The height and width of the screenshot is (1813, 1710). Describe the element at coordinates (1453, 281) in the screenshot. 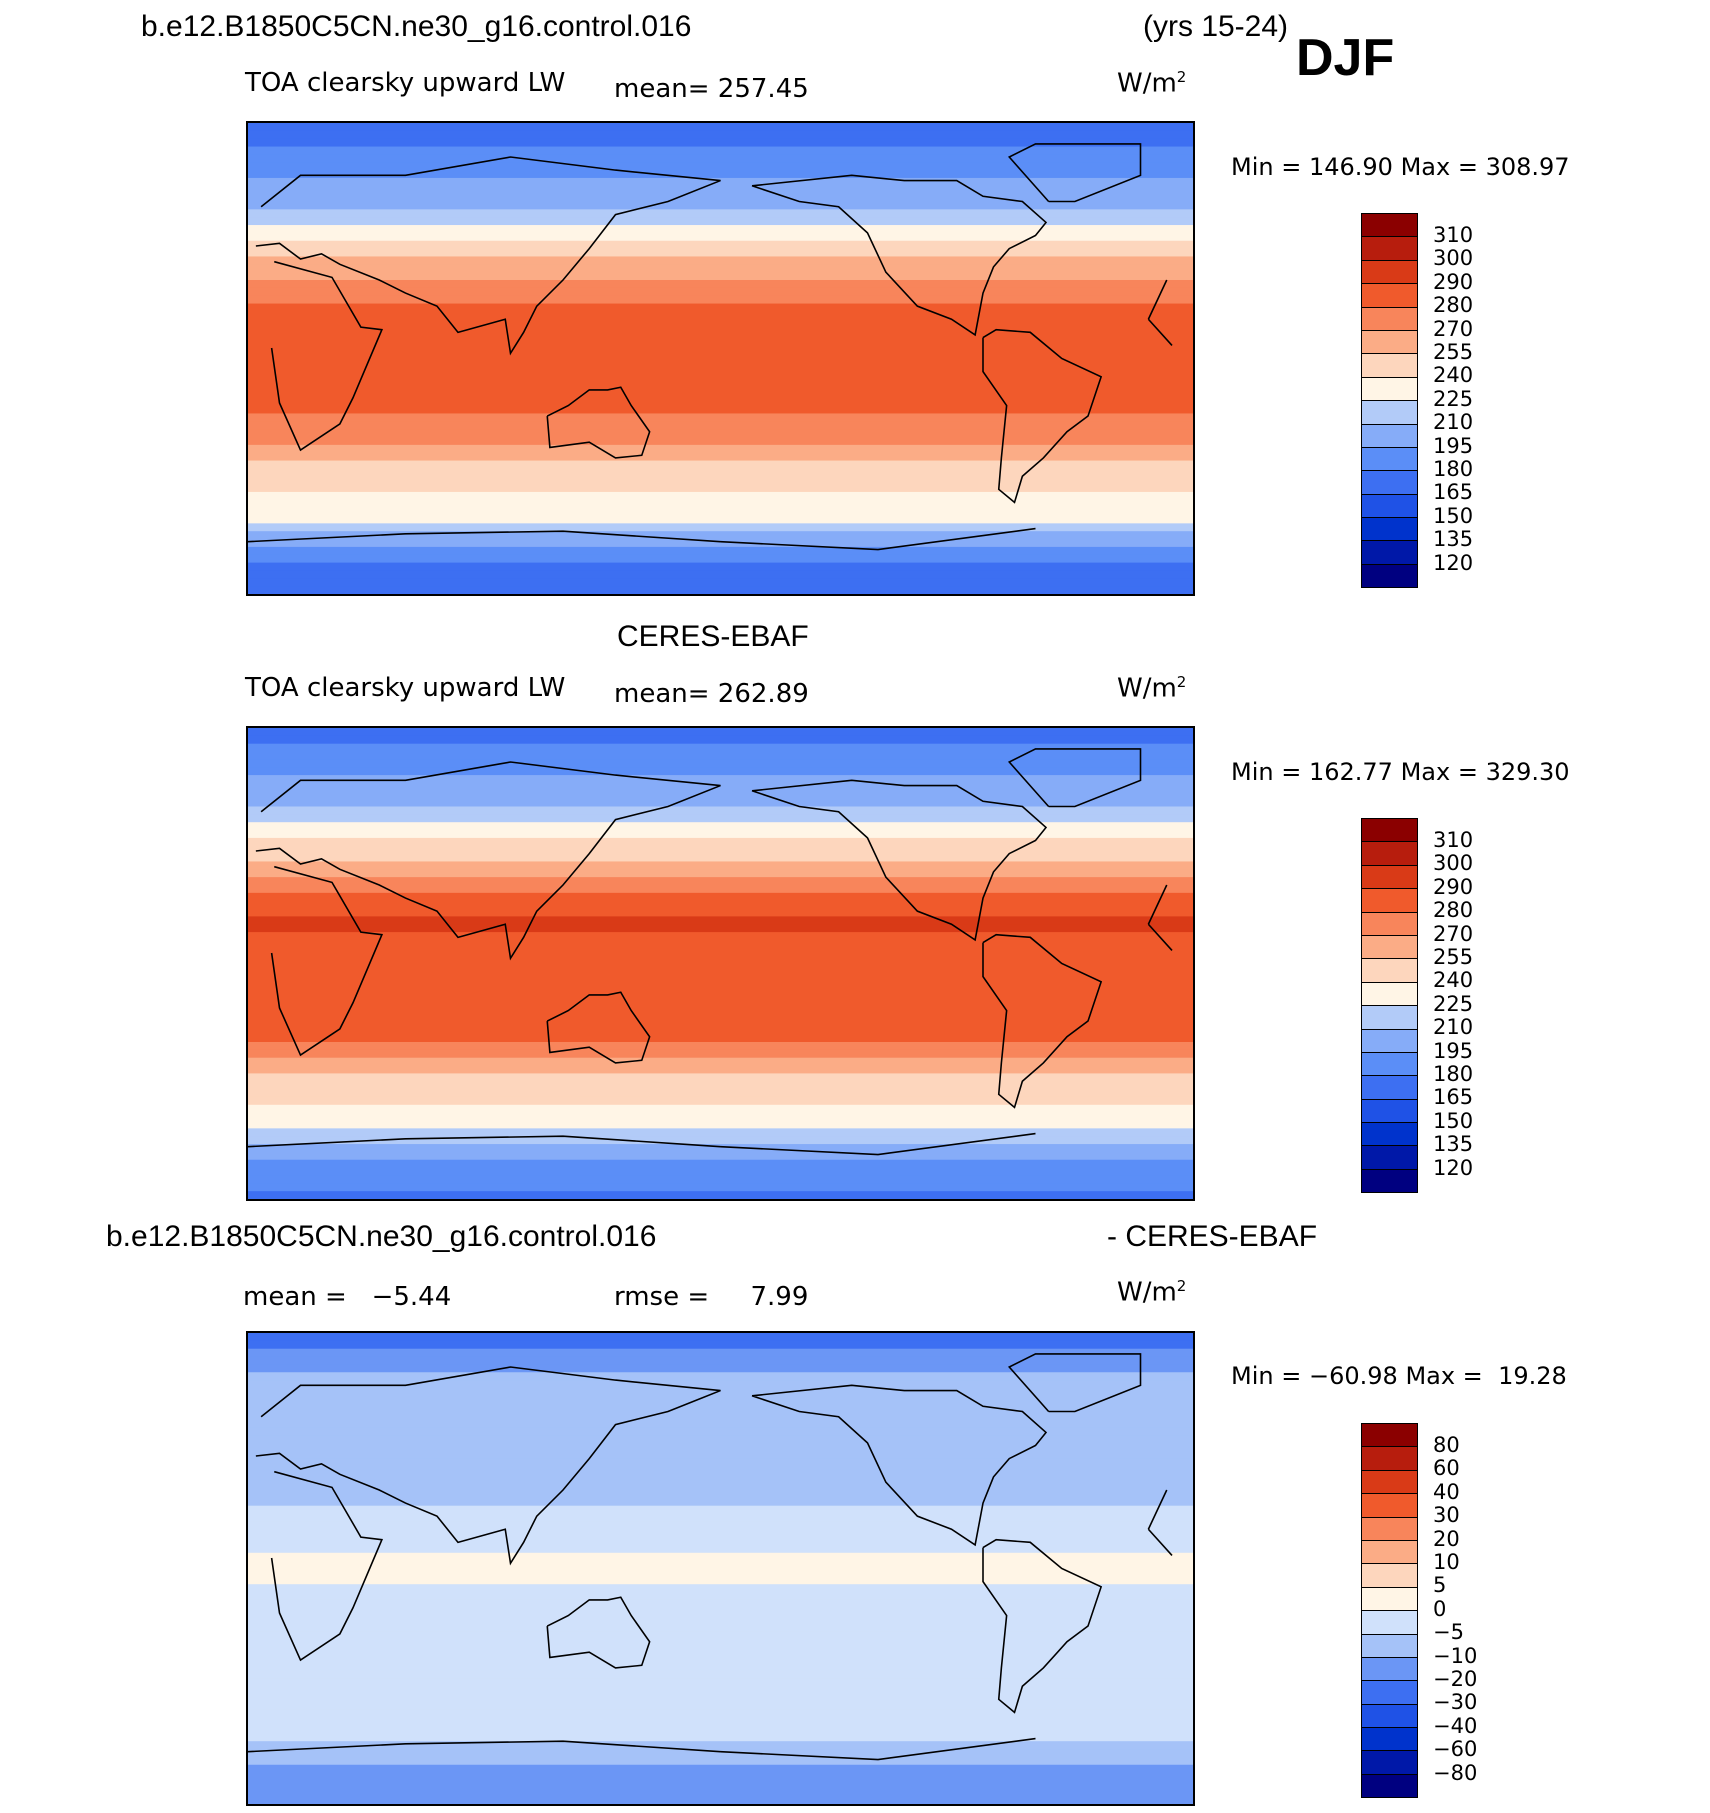

I see `colorbar-tick-label: 290` at that location.